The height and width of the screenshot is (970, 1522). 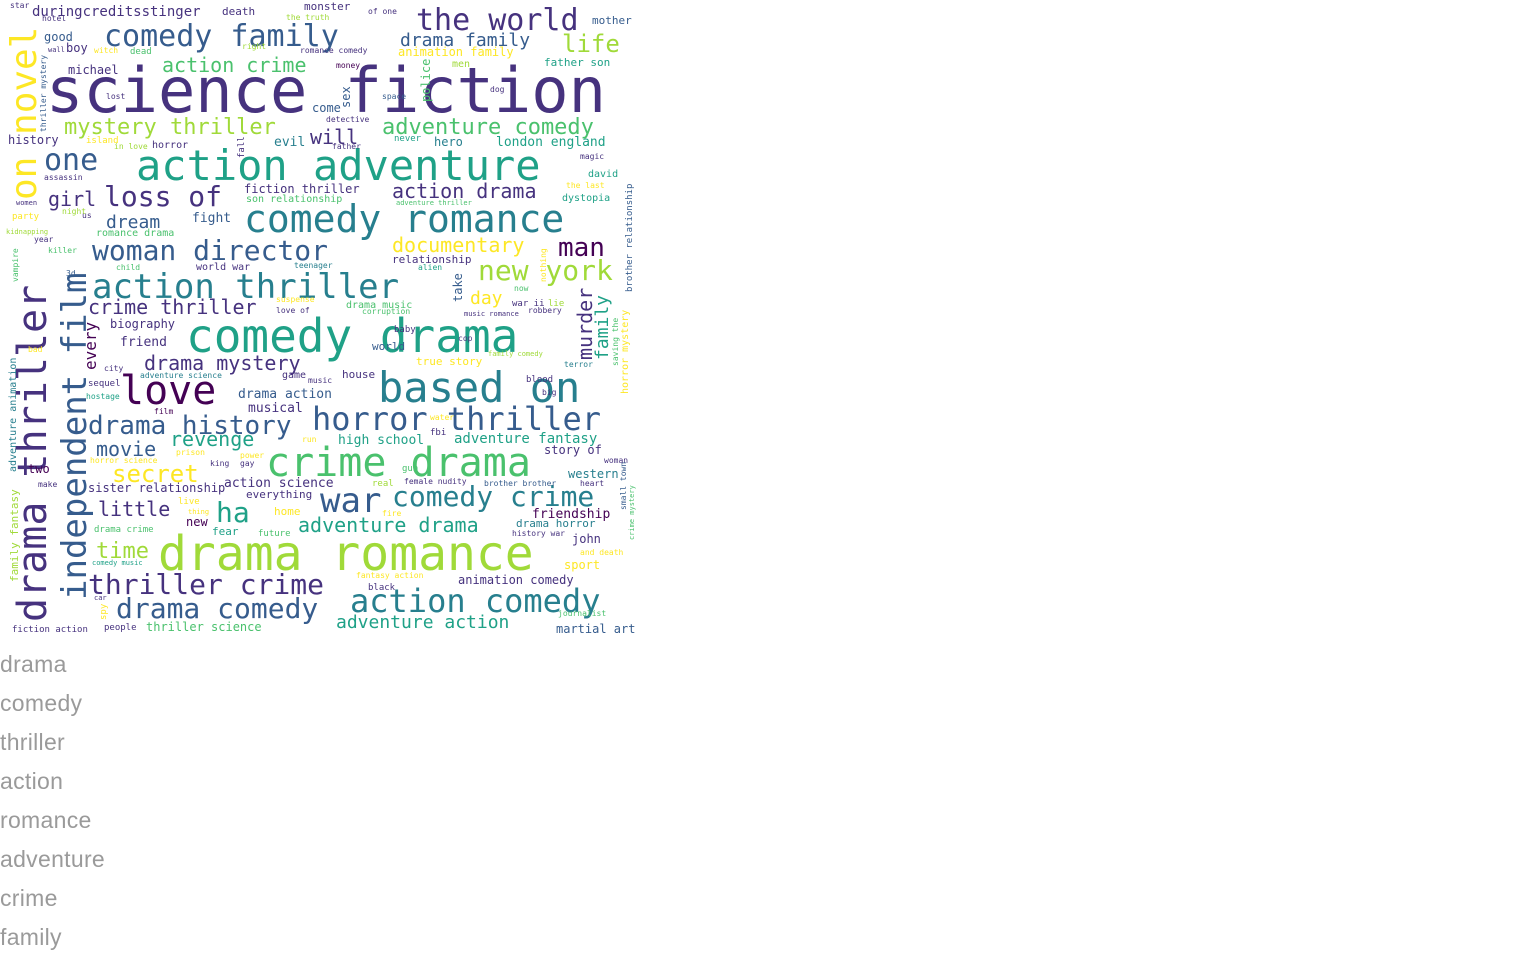 I want to click on word-cloud-term: animation family, so click(x=456, y=52).